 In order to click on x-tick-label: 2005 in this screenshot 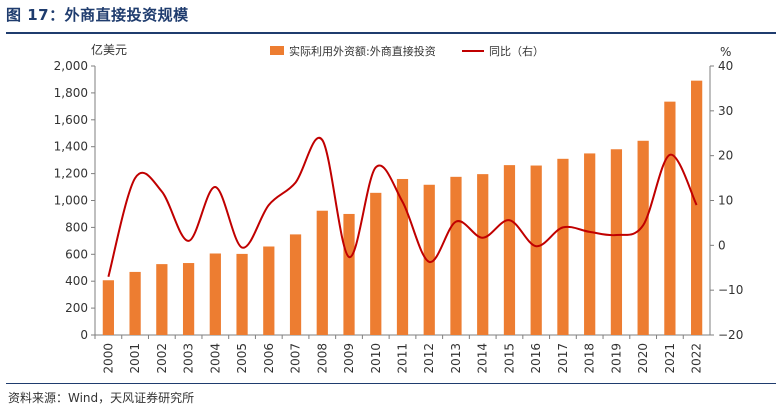, I will do `click(242, 358)`.